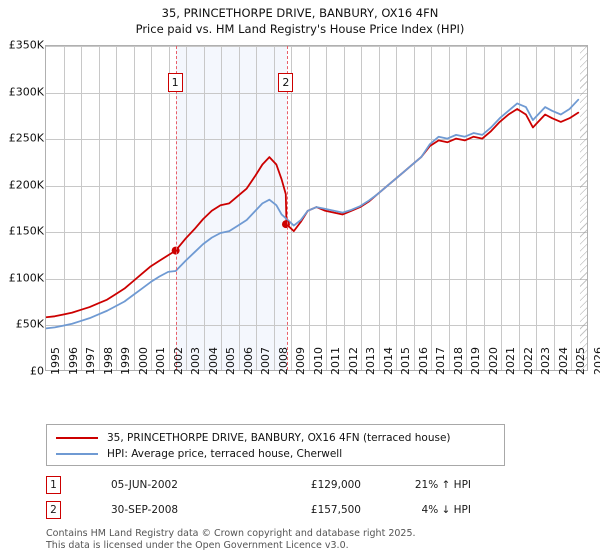  Describe the element at coordinates (596, 361) in the screenshot. I see `x-axis-tick-label: 2026` at that location.